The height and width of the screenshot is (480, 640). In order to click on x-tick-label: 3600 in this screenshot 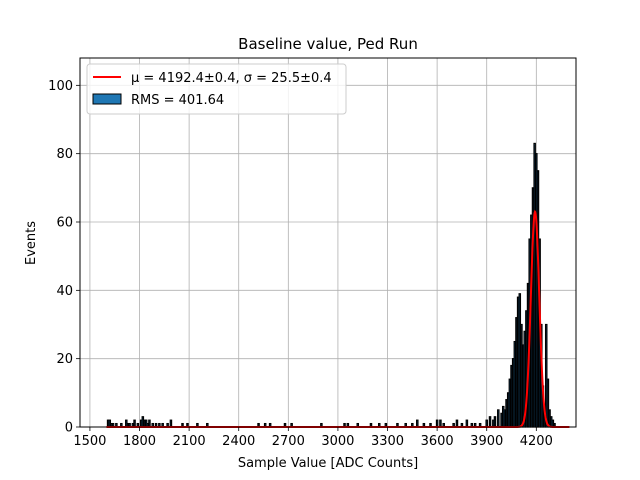, I will do `click(437, 441)`.